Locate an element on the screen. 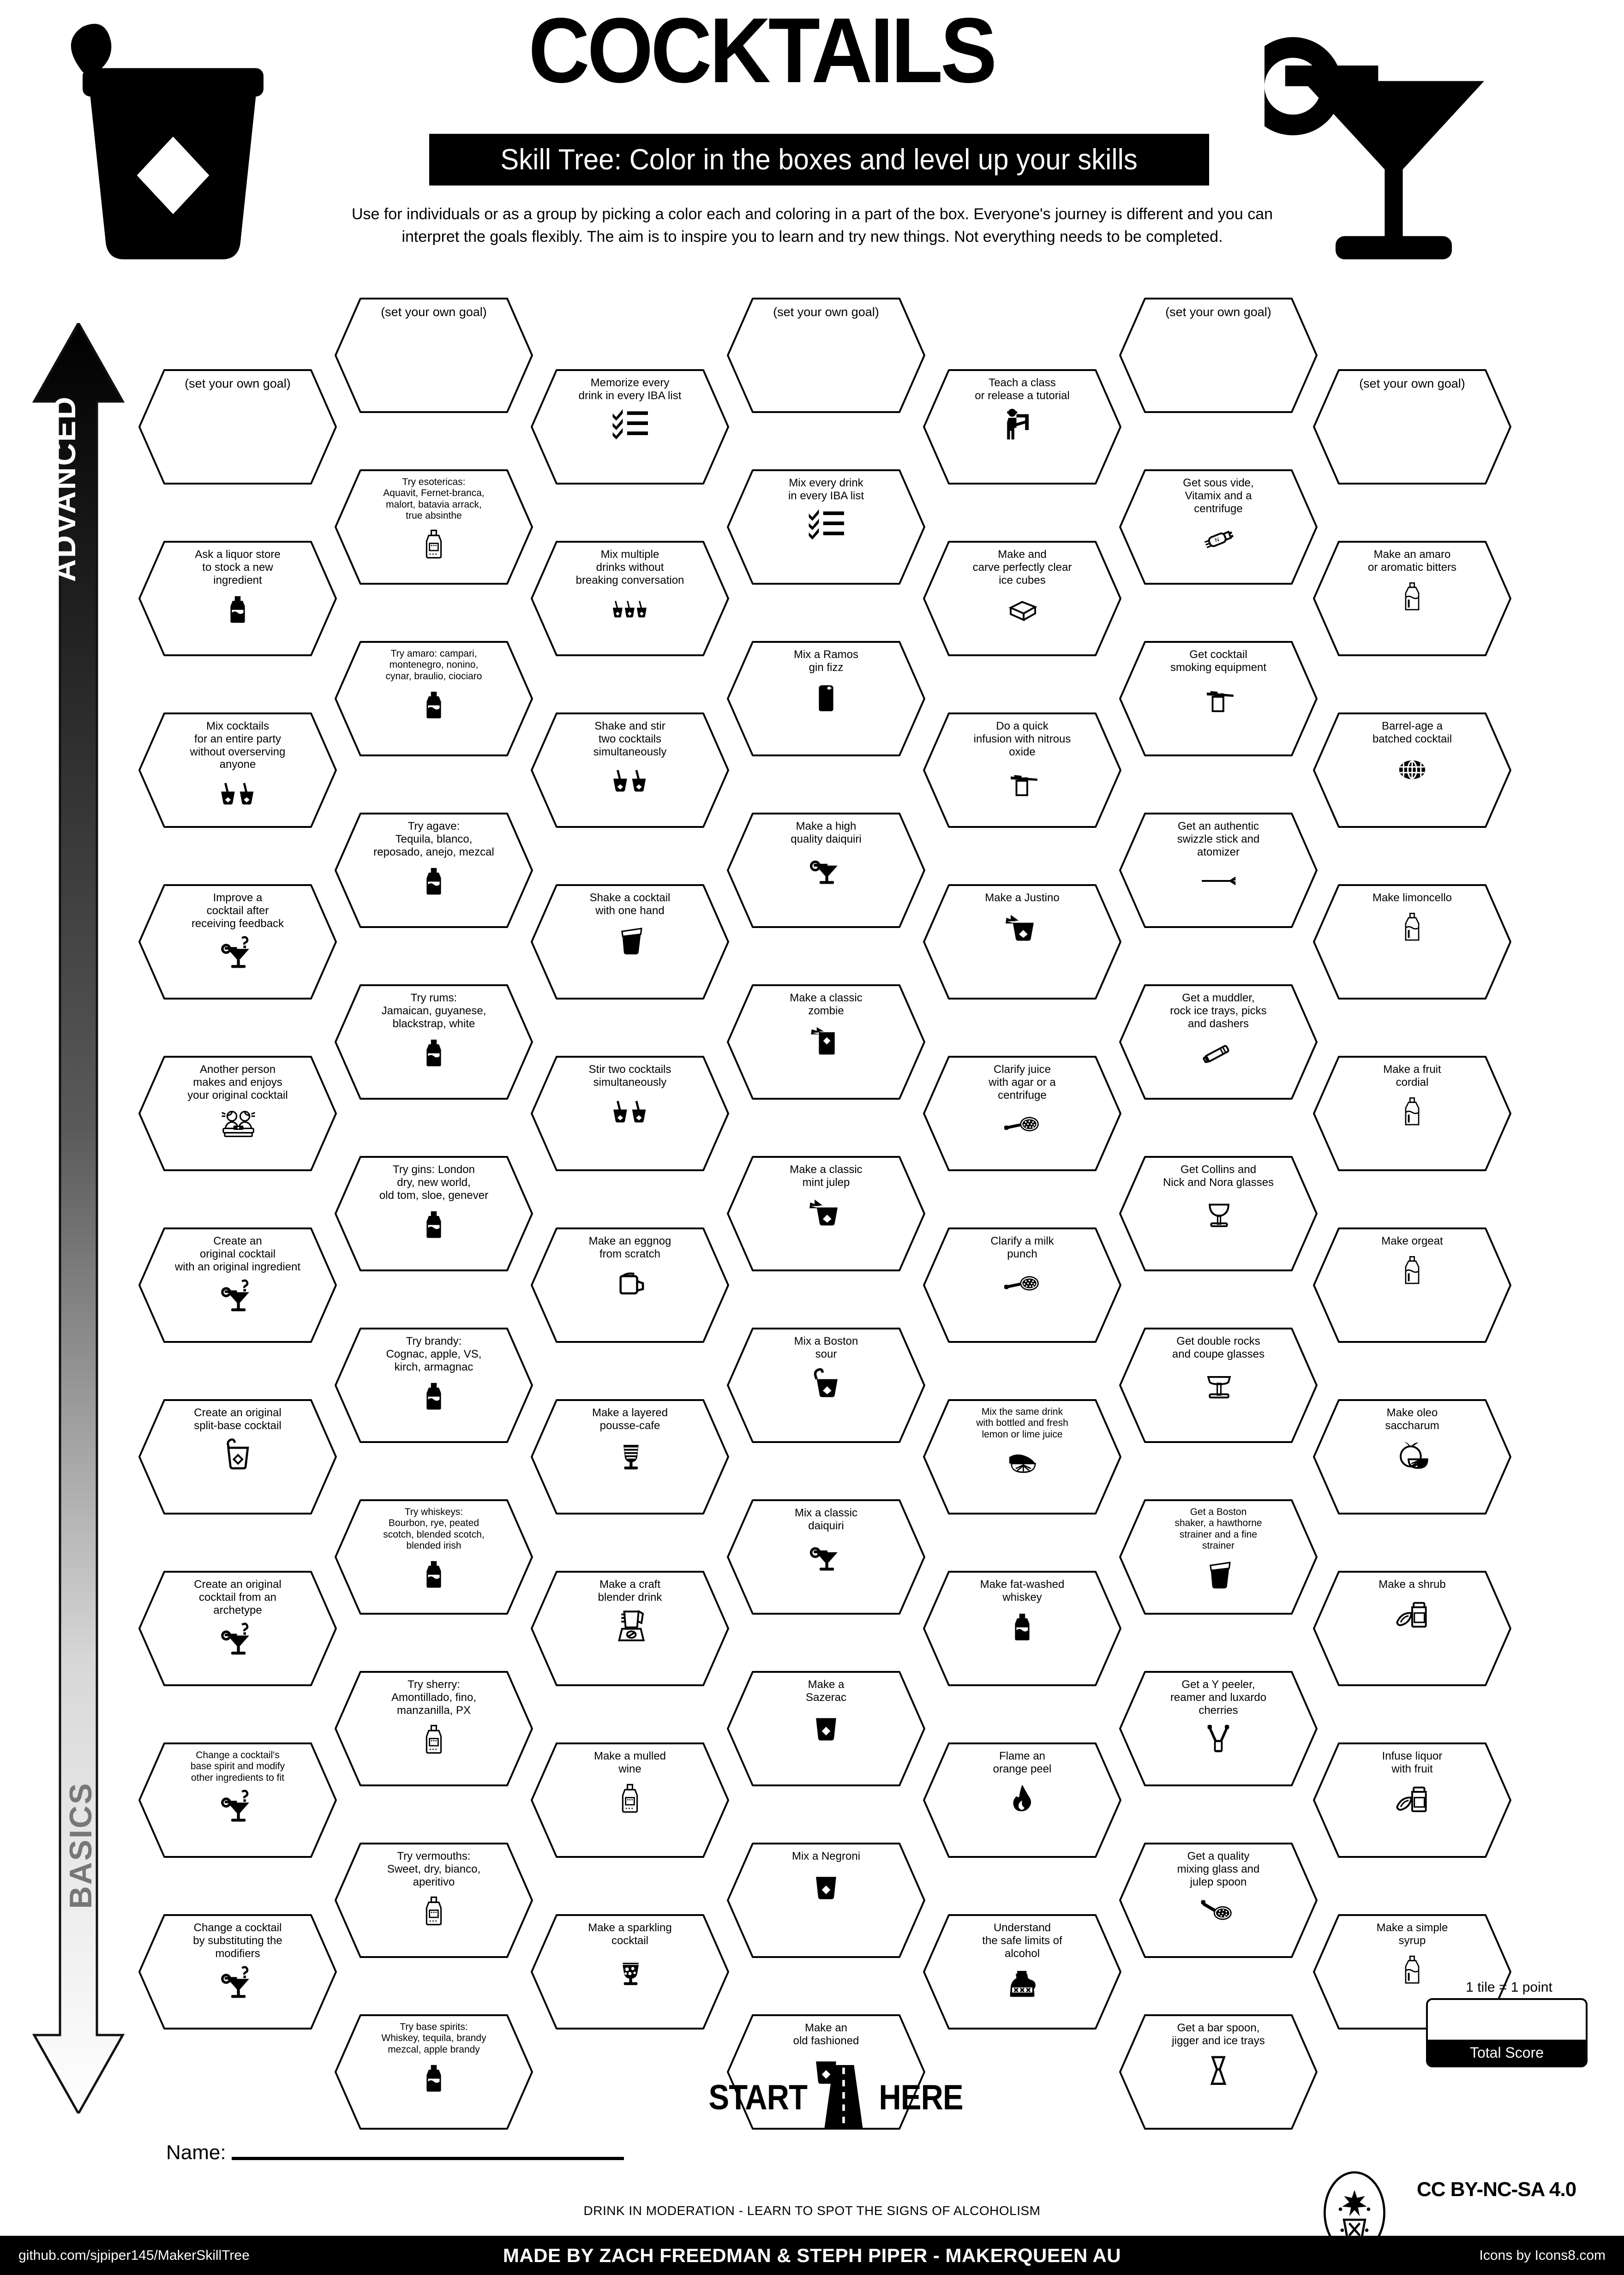 This screenshot has width=1624, height=2275. skill-tile: Clarify juice with agar or a centrifuge is located at coordinates (1022, 1113).